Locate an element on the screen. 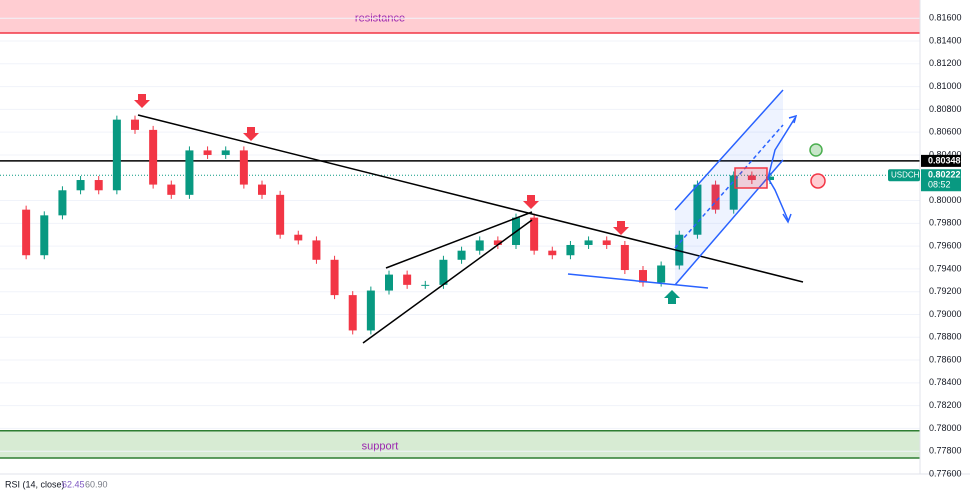  y-tick-label: 0.78000 is located at coordinates (945, 428).